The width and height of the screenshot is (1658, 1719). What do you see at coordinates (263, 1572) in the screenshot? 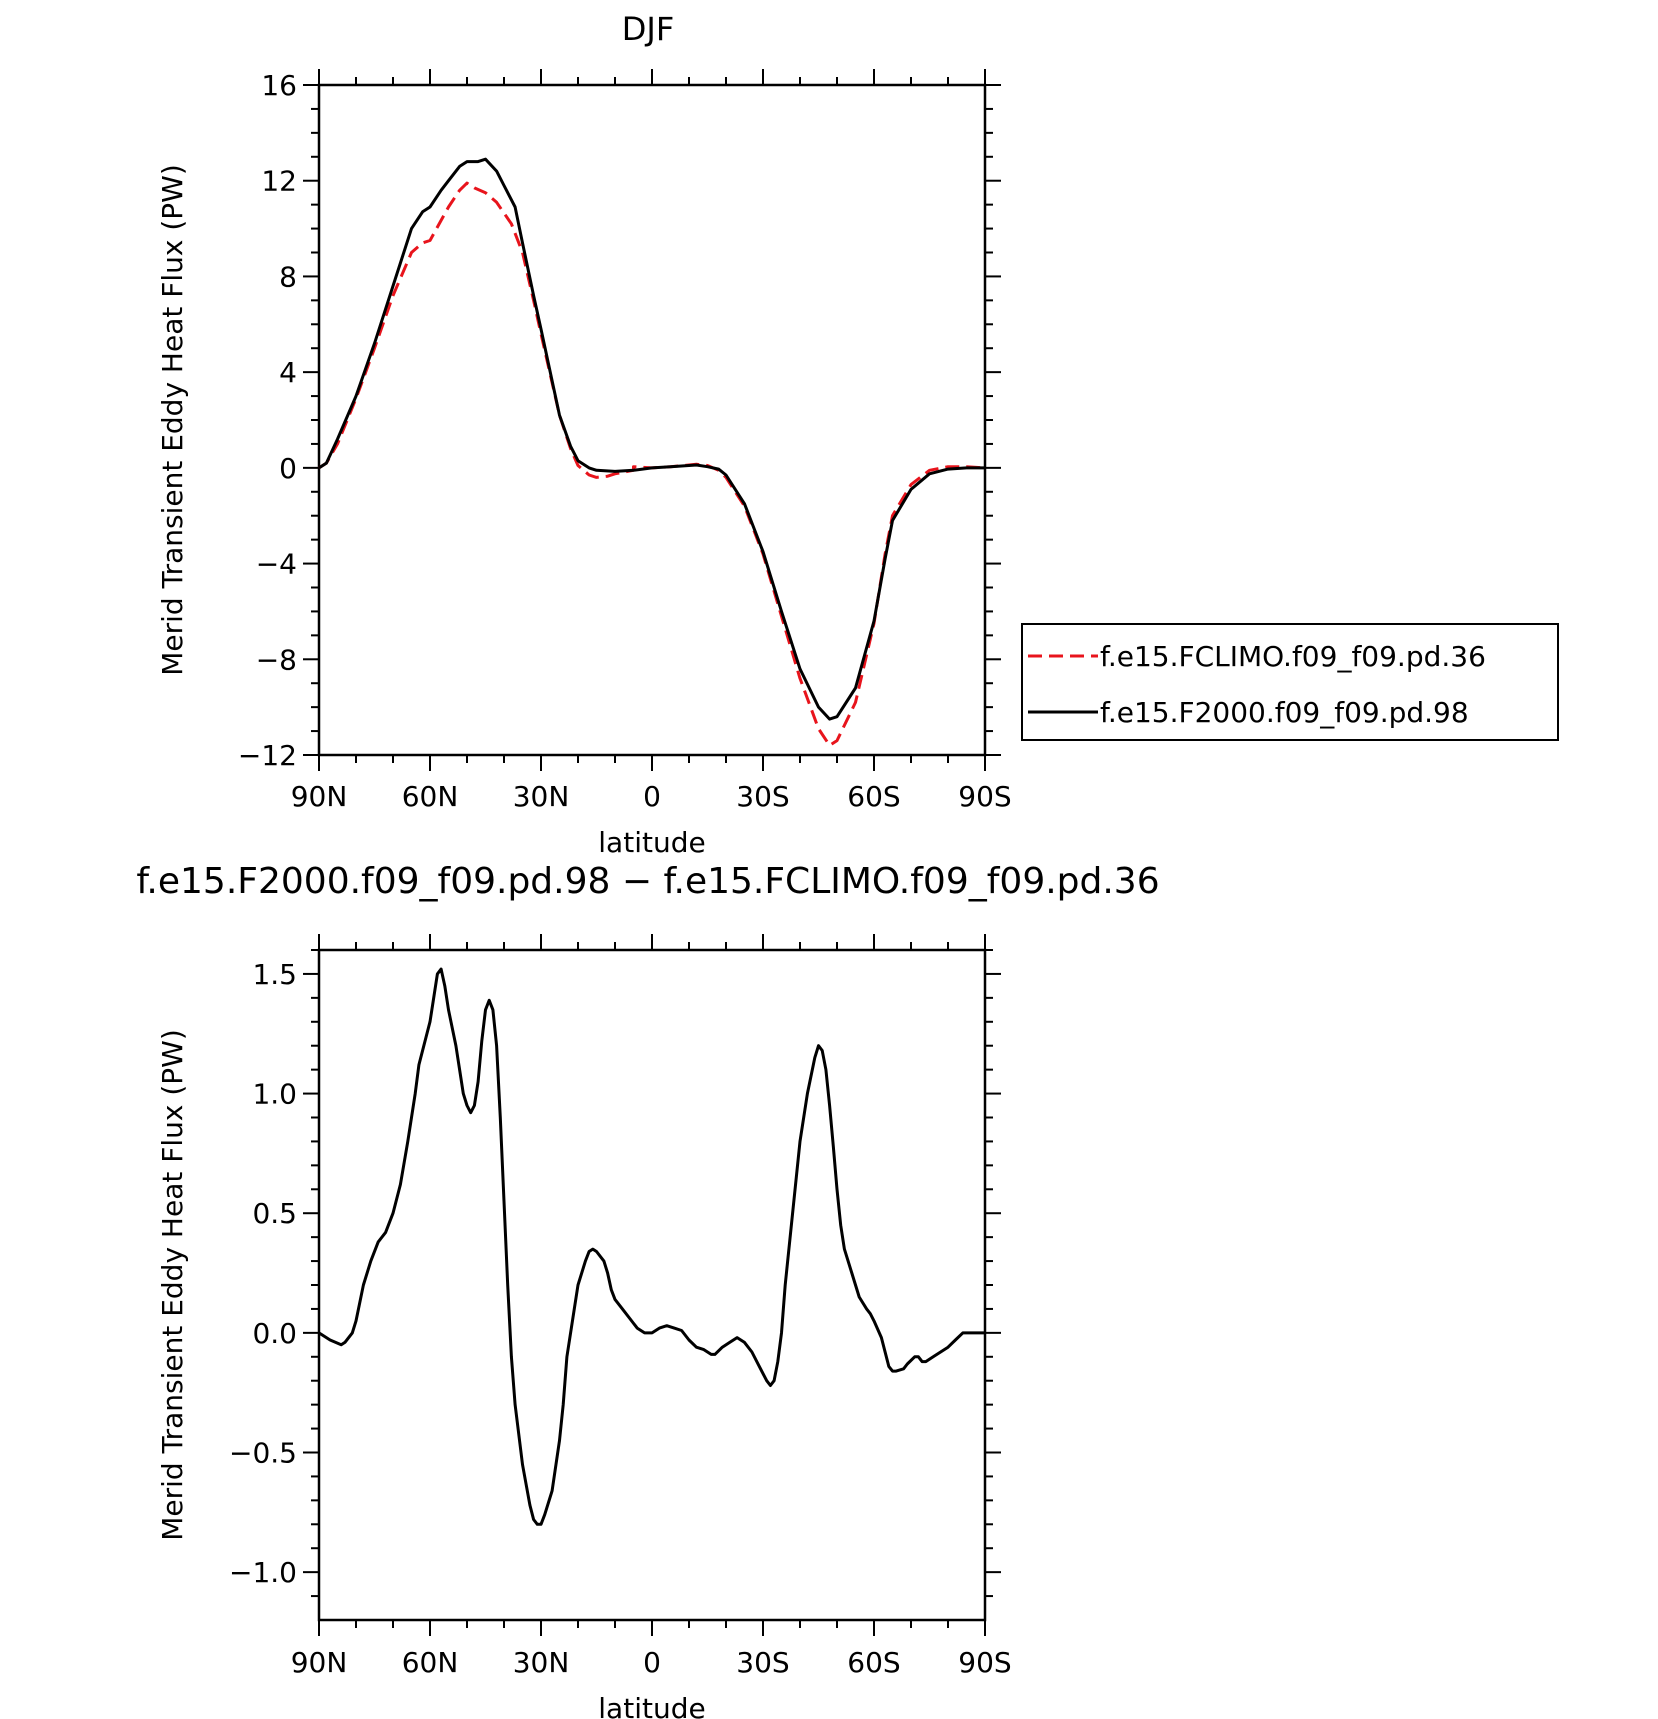
I see `y-tick-label: −1.0` at bounding box center [263, 1572].